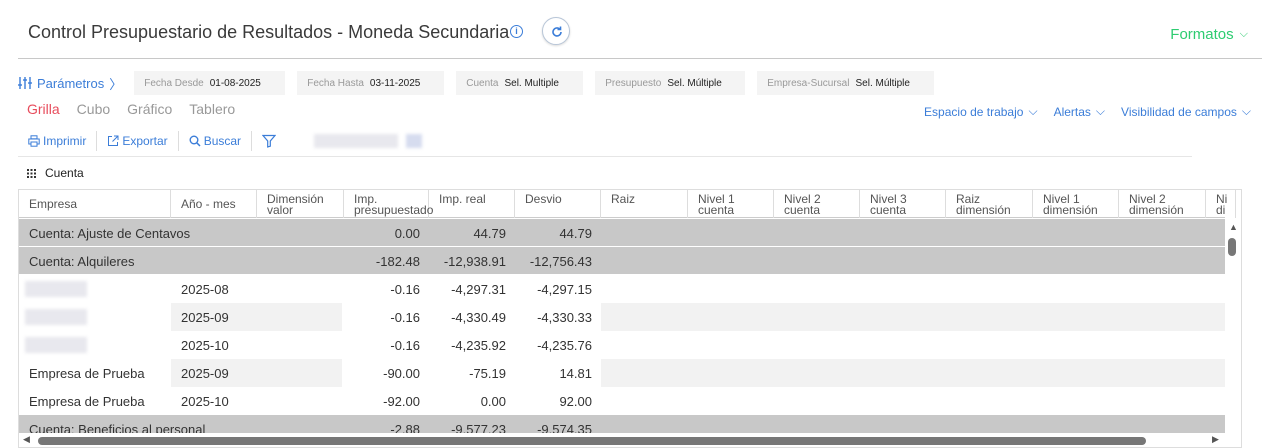 This screenshot has height=448, width=1269. What do you see at coordinates (145, 140) in the screenshot?
I see `export-label: Exportar` at bounding box center [145, 140].